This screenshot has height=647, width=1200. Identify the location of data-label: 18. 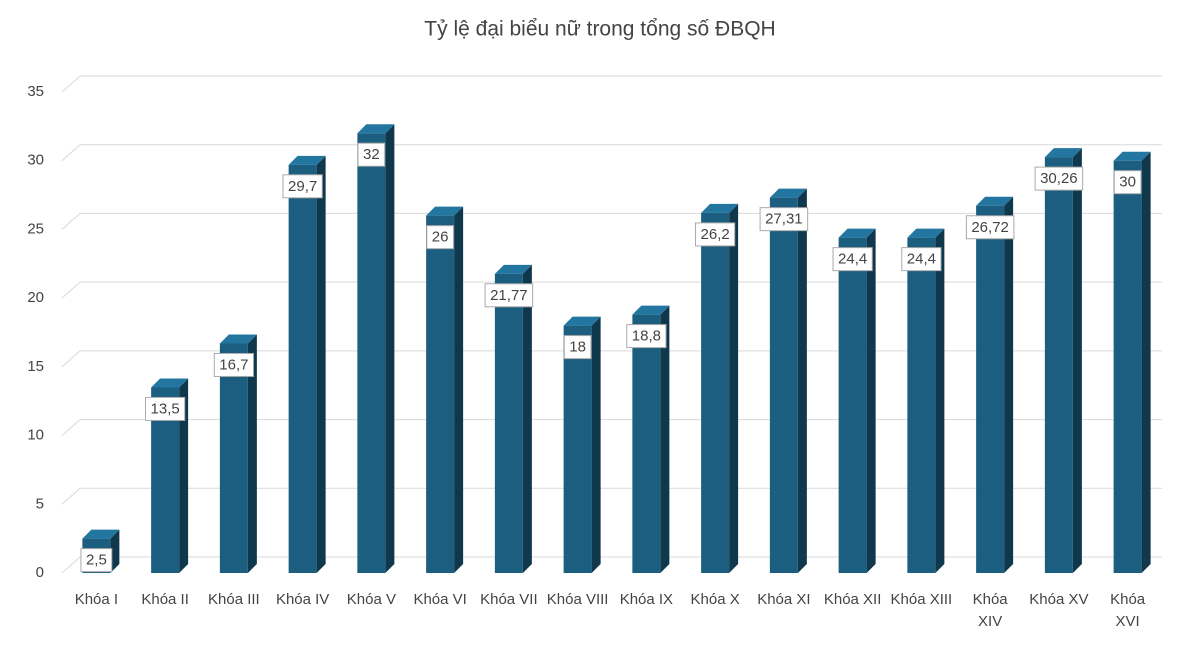
(577, 347).